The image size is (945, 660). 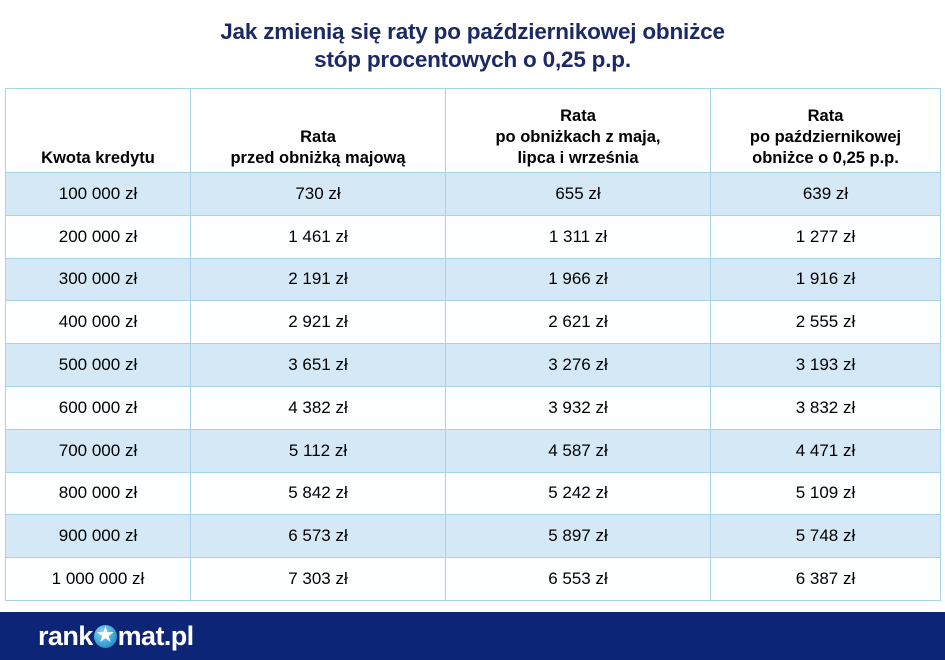 I want to click on cell-loan-amount: 700 000 zł, so click(x=98, y=450).